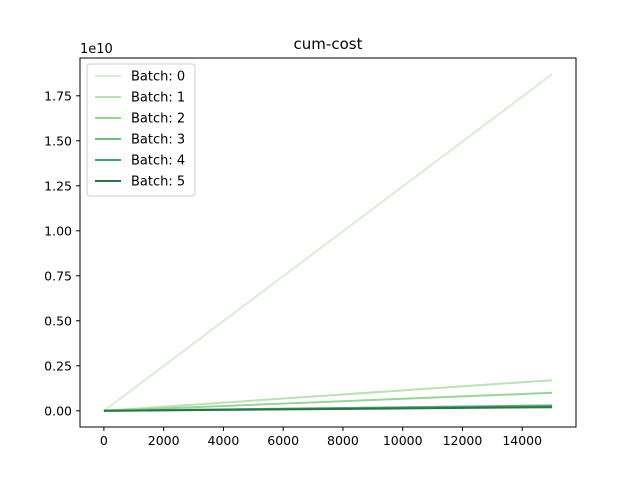 The height and width of the screenshot is (484, 640). I want to click on legend-label-batch-0: Batch: 0, so click(158, 77).